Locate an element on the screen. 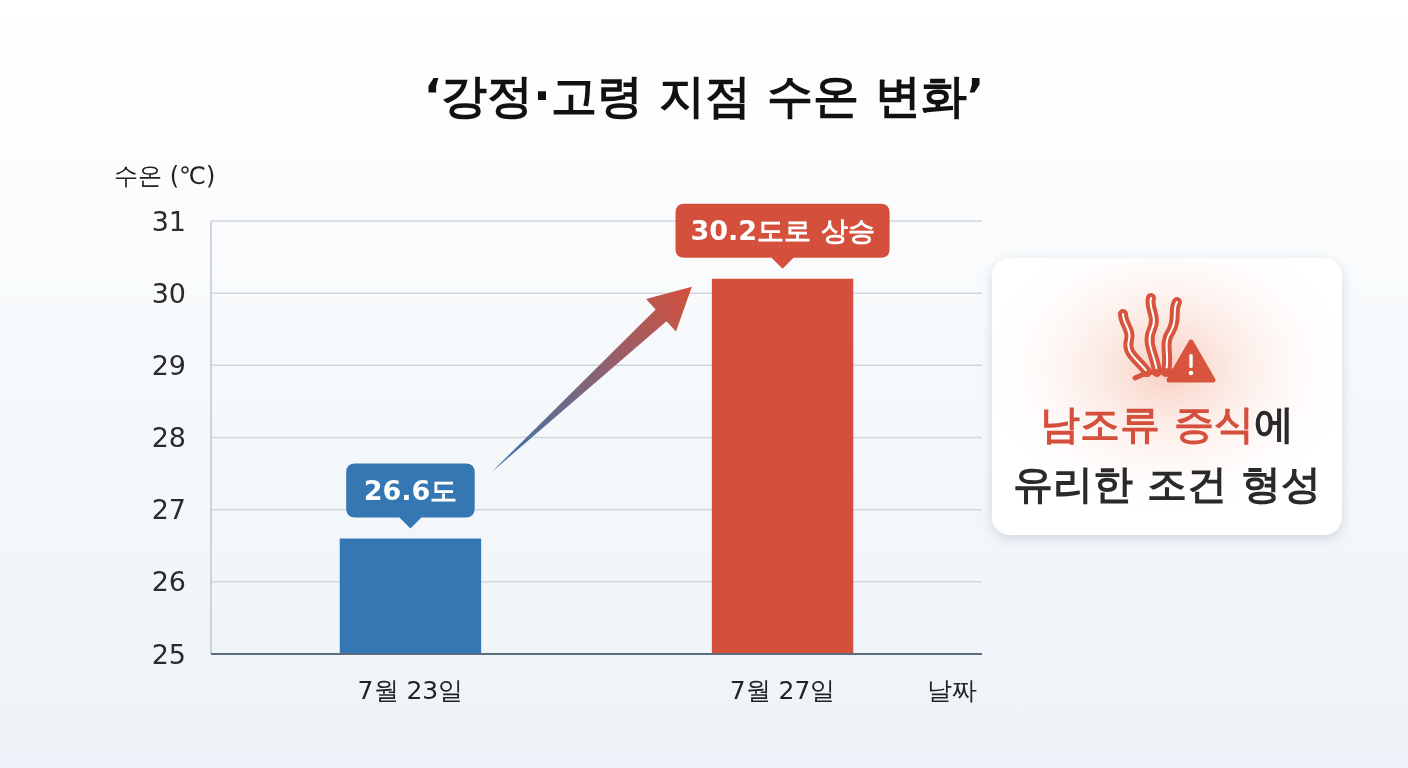 Image resolution: width=1408 pixels, height=768 pixels. x-tick-label: 7월 23일 is located at coordinates (410, 690).